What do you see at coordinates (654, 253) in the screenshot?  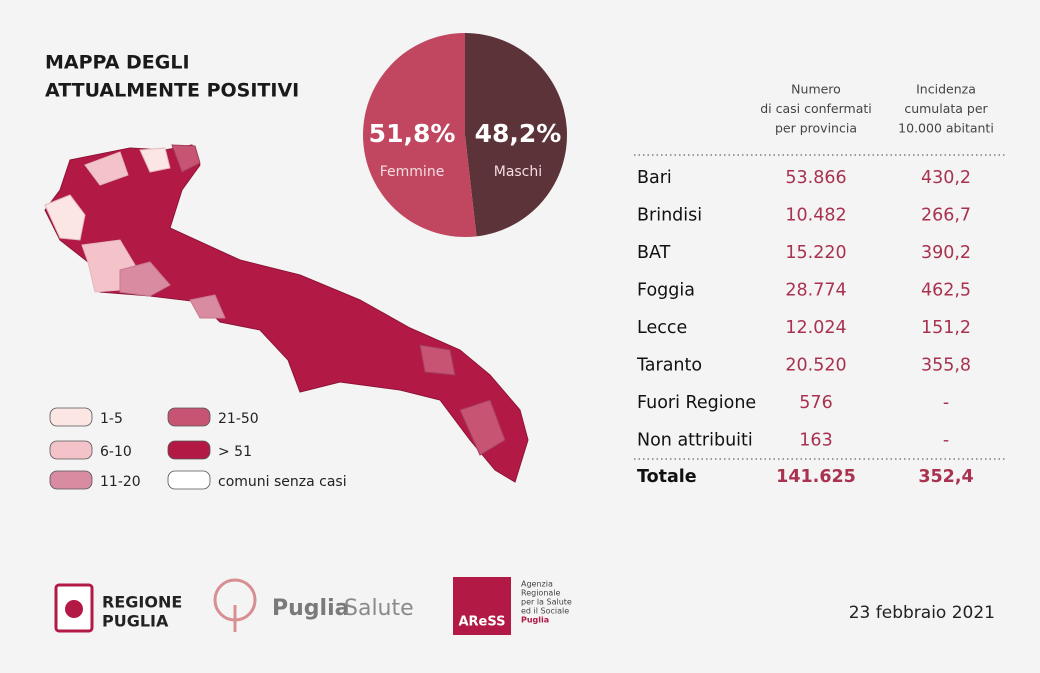 I see `row-label: BAT` at bounding box center [654, 253].